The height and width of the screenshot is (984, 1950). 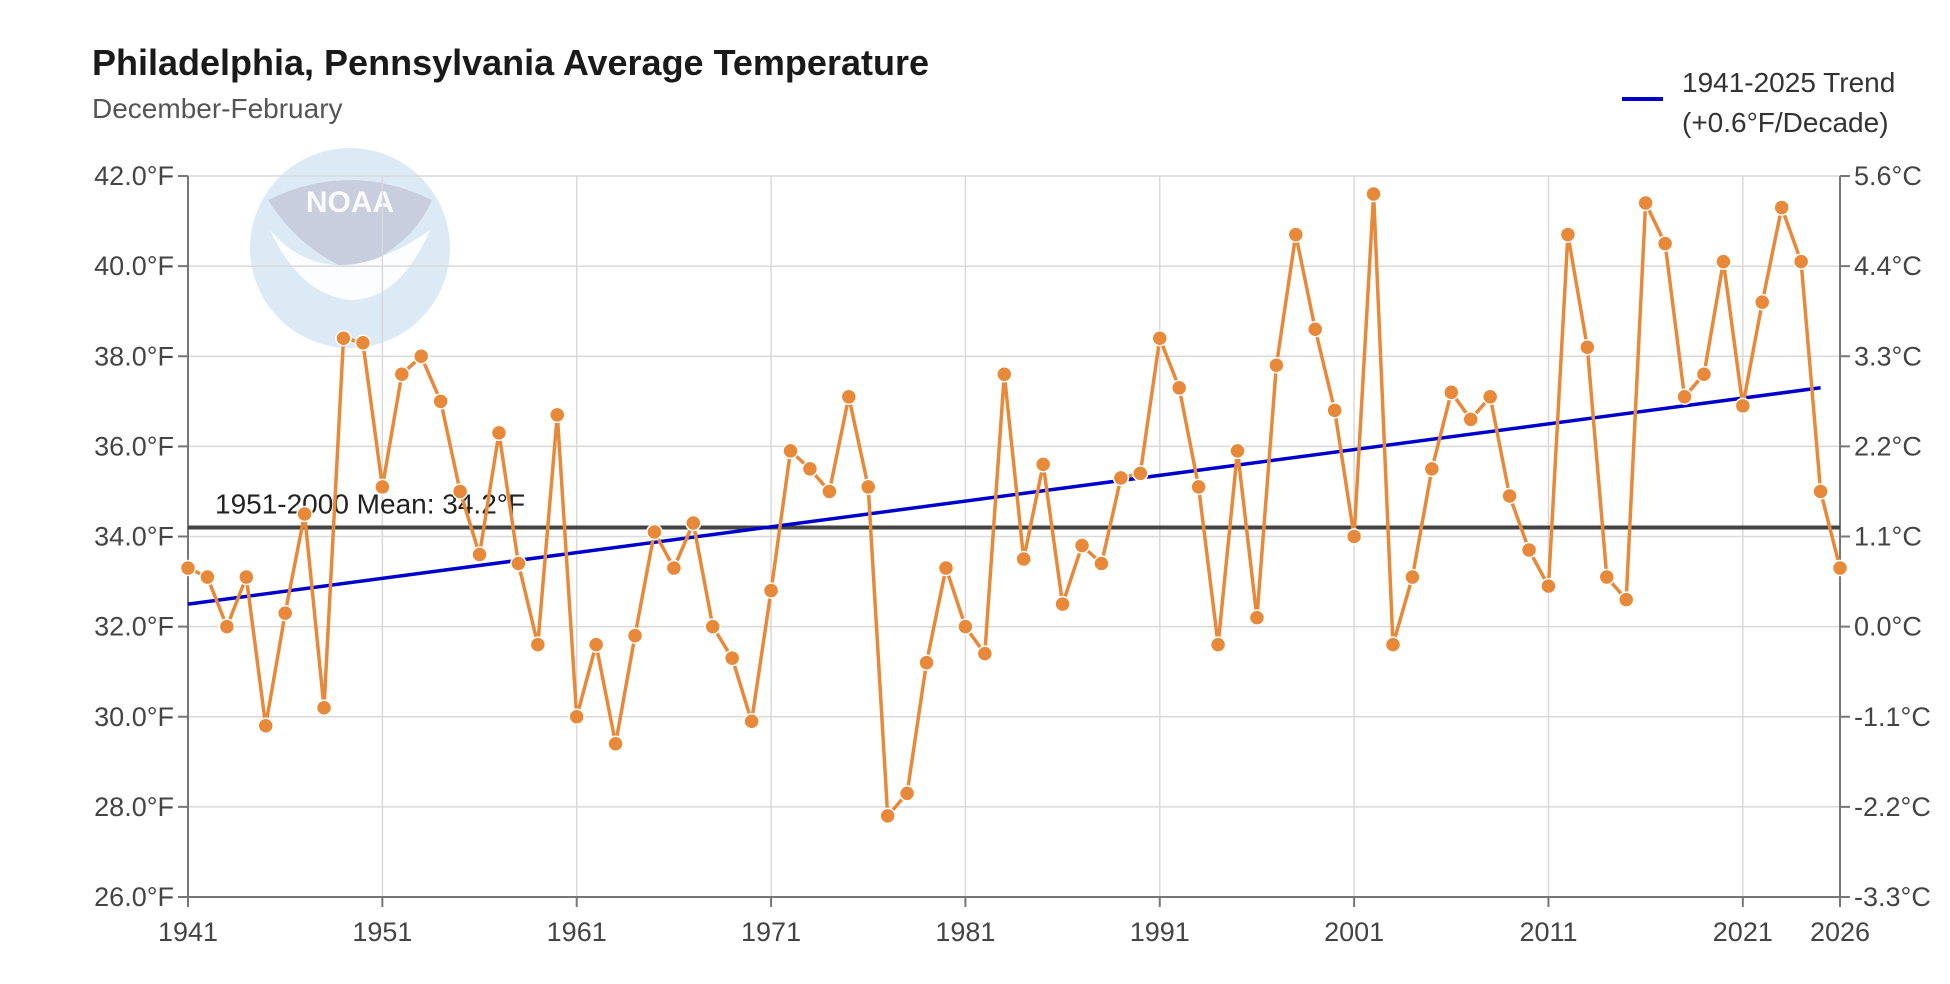 I want to click on mean-label: 1951-2000 Mean: 34.2°F, so click(x=370, y=503).